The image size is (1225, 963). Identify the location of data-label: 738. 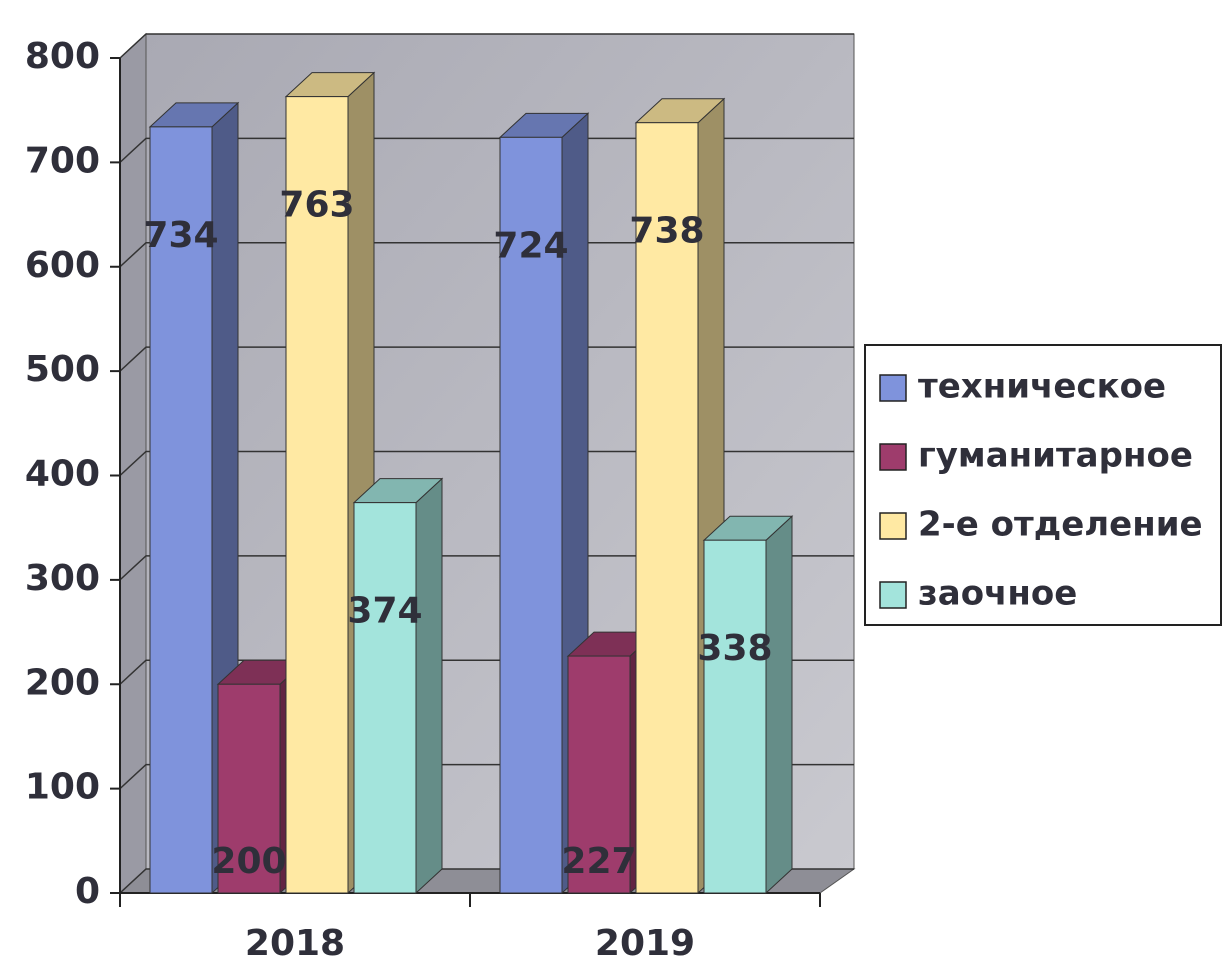
(666, 231).